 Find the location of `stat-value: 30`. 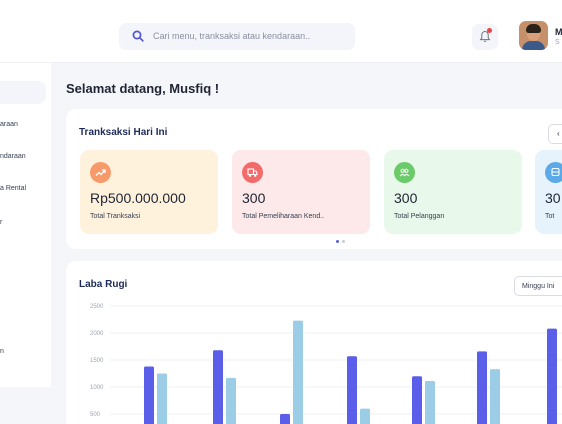

stat-value: 30 is located at coordinates (553, 198).